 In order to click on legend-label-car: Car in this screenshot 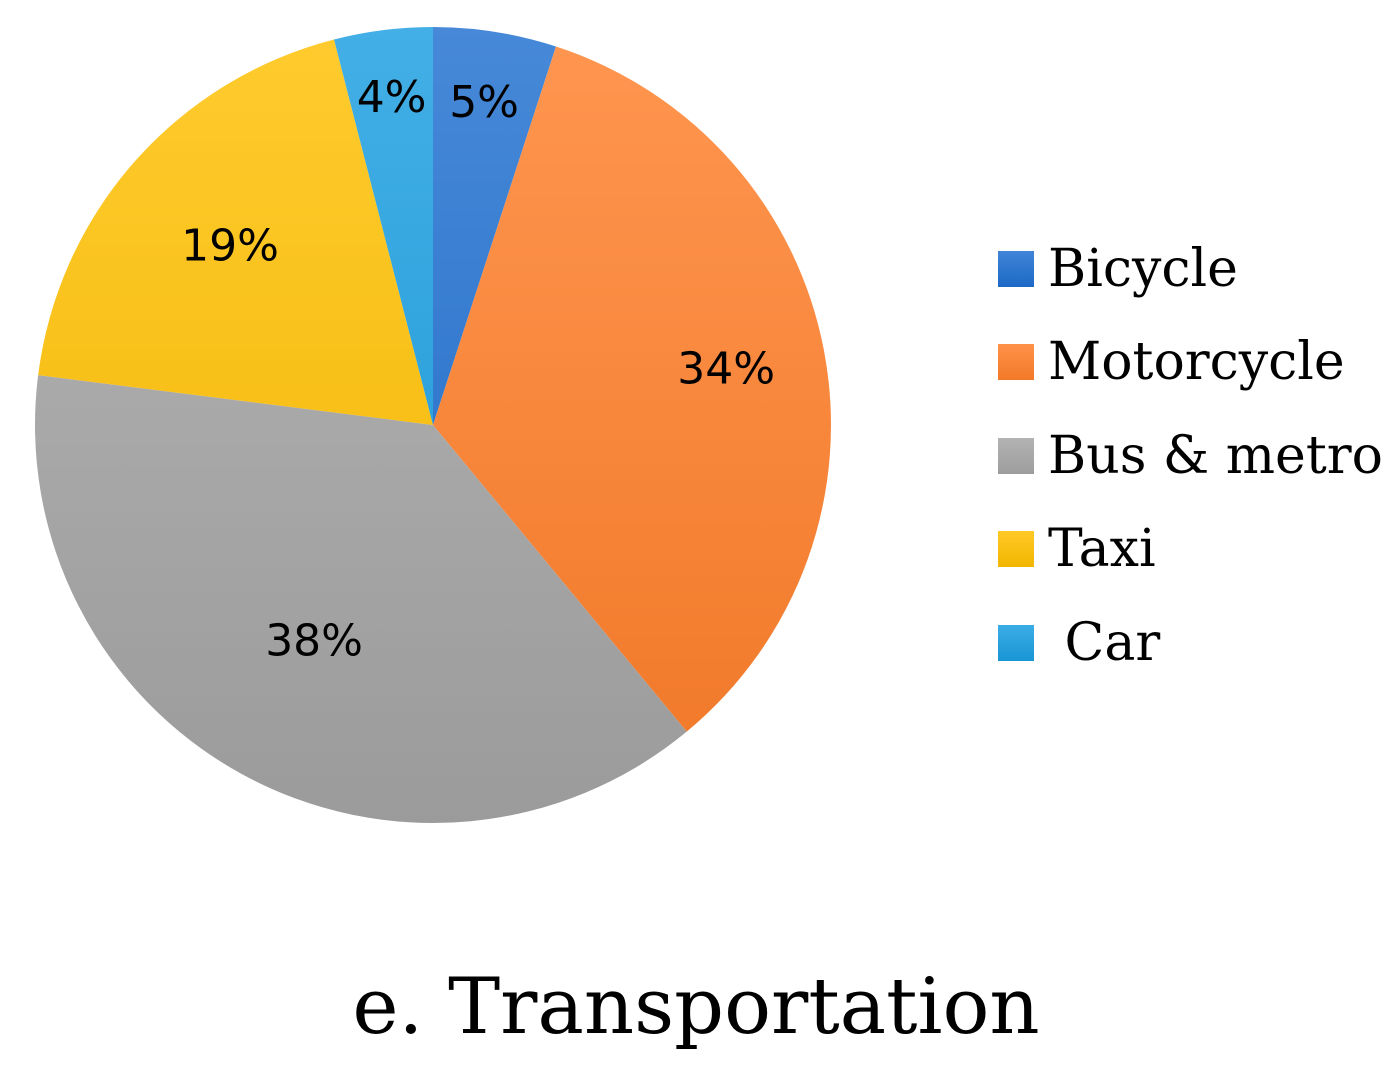, I will do `click(1104, 642)`.